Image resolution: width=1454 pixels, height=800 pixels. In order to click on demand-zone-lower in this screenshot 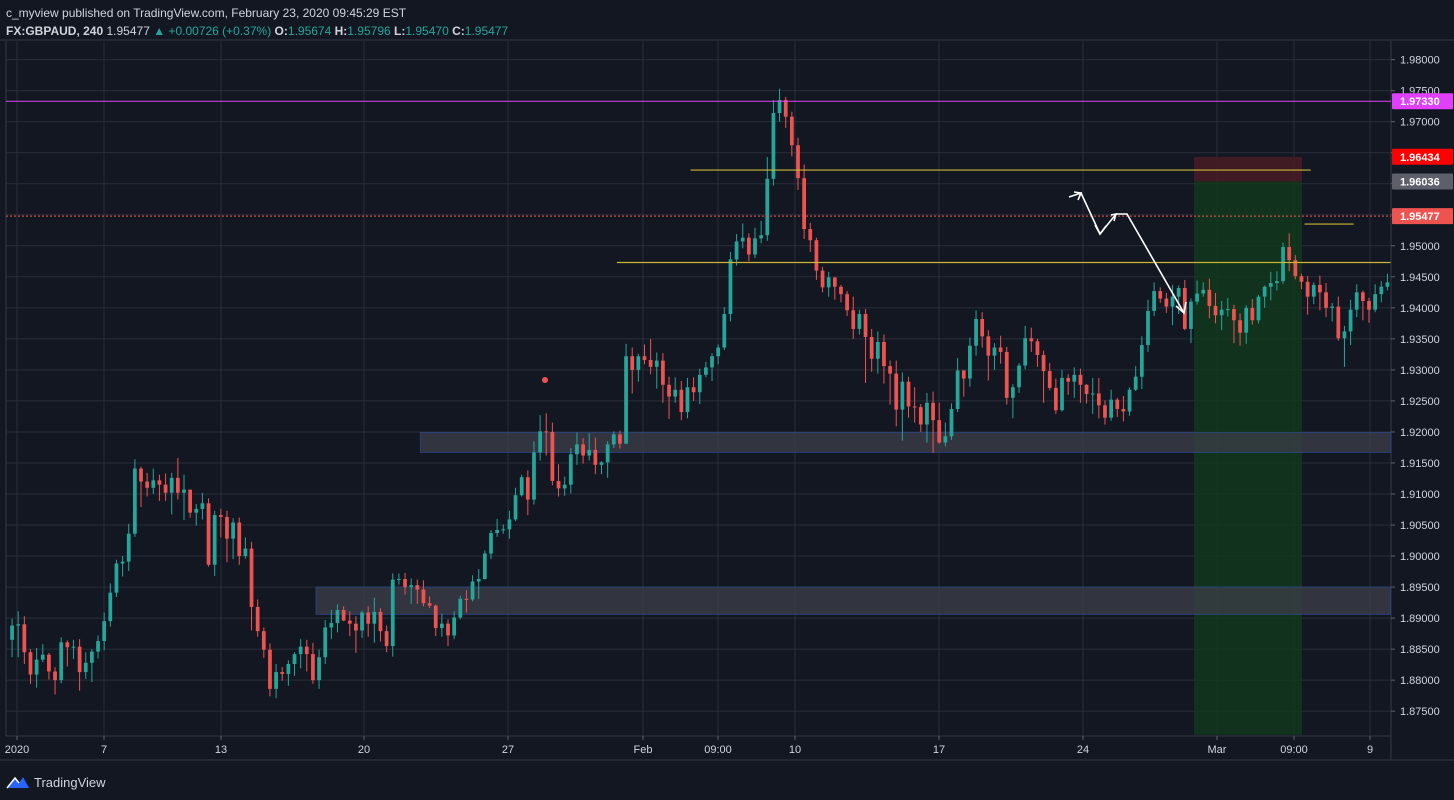, I will do `click(853, 600)`.